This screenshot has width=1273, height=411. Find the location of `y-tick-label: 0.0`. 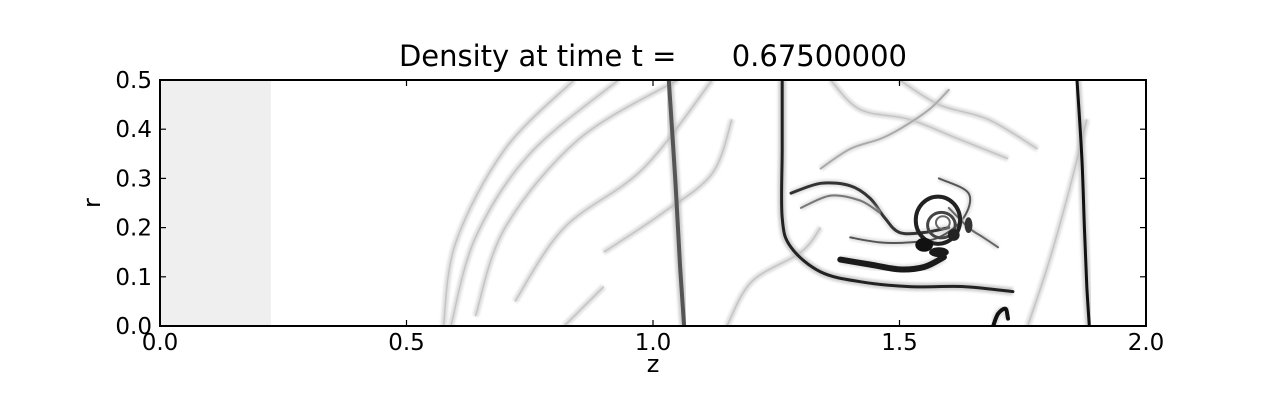

y-tick-label: 0.0 is located at coordinates (133, 327).